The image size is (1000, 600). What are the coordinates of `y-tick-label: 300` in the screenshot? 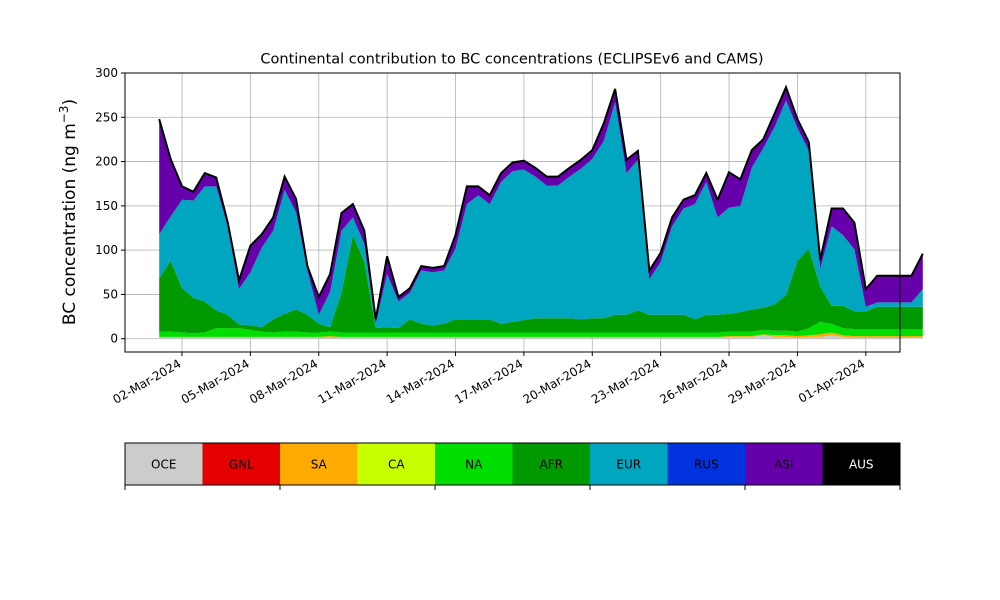 It's located at (106, 73).